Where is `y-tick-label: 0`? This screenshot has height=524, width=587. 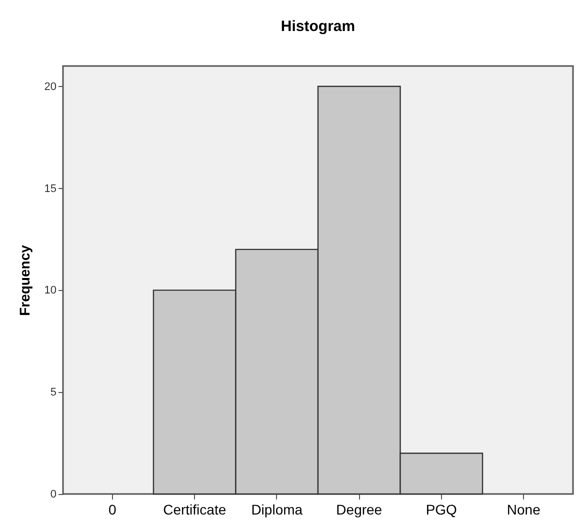 y-tick-label: 0 is located at coordinates (53, 494).